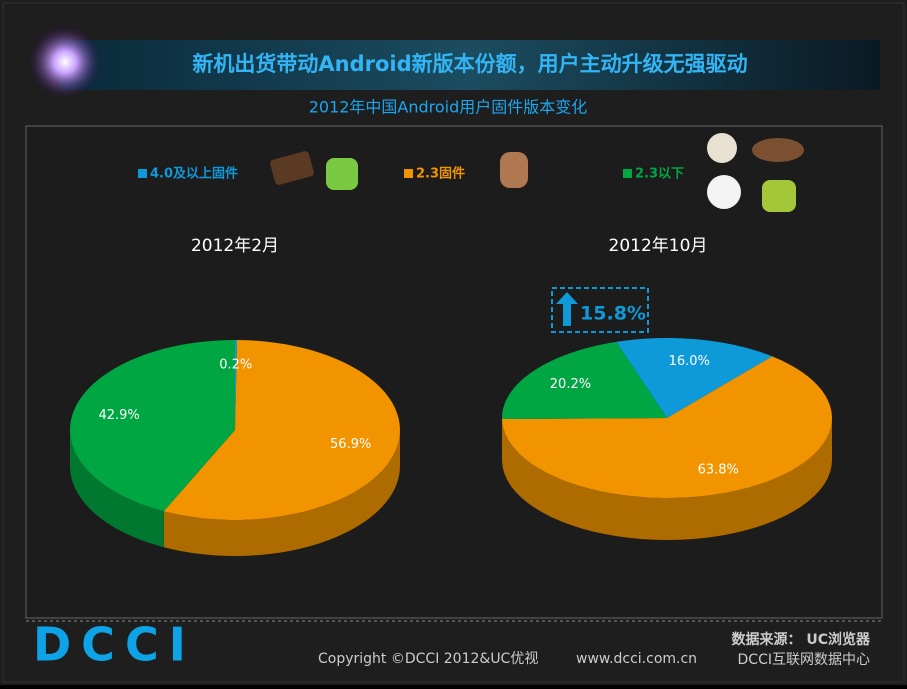 The height and width of the screenshot is (689, 907). Describe the element at coordinates (428, 659) in the screenshot. I see `copyright: Copyright ©DCCI 2012&UC优视` at that location.